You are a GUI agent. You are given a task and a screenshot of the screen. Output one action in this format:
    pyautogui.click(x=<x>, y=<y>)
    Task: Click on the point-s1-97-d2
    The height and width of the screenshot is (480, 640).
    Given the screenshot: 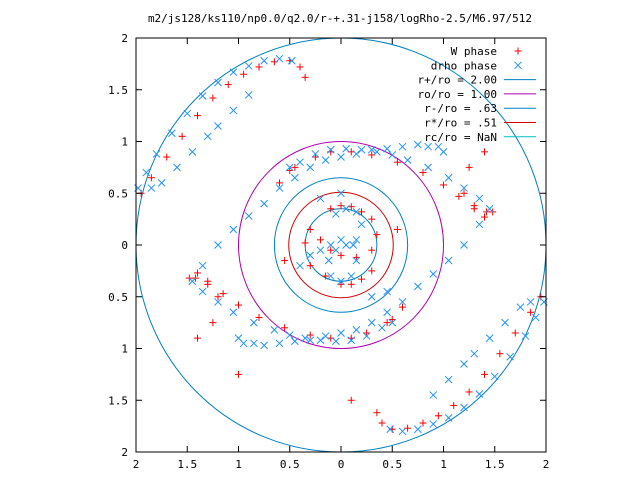 What is the action you would take?
    pyautogui.click(x=305, y=338)
    